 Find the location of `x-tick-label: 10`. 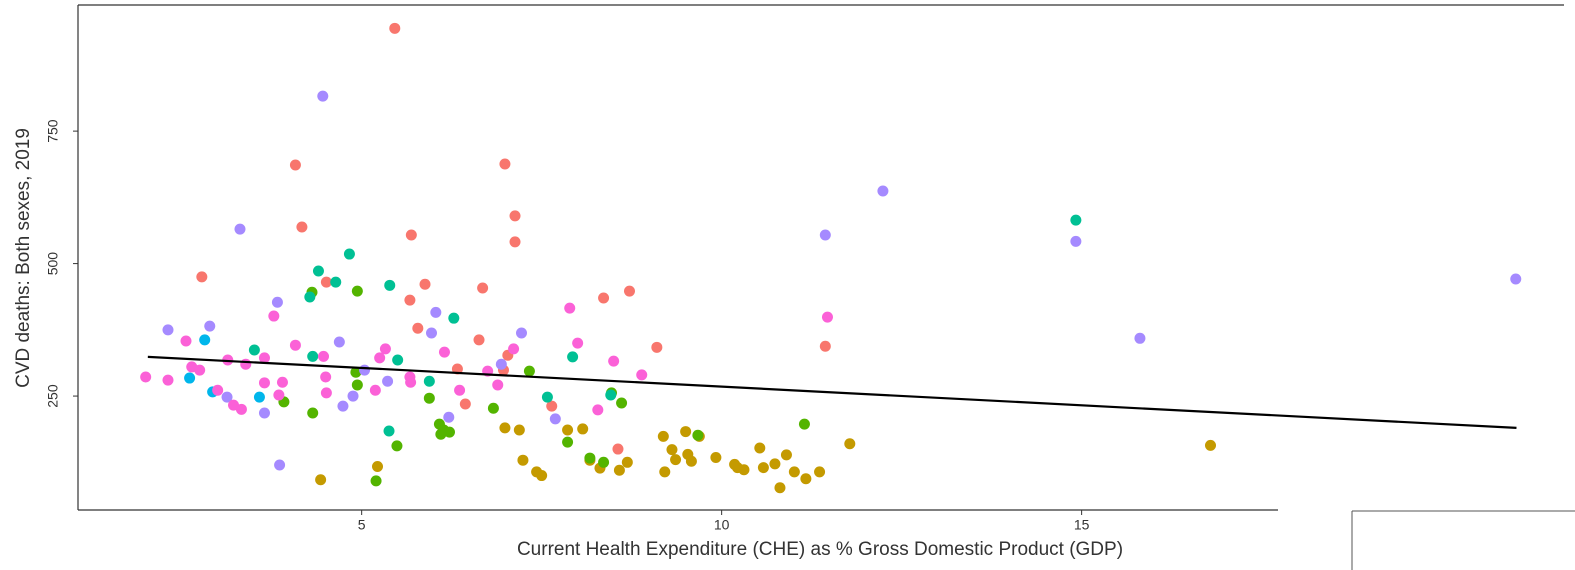

x-tick-label: 10 is located at coordinates (722, 525).